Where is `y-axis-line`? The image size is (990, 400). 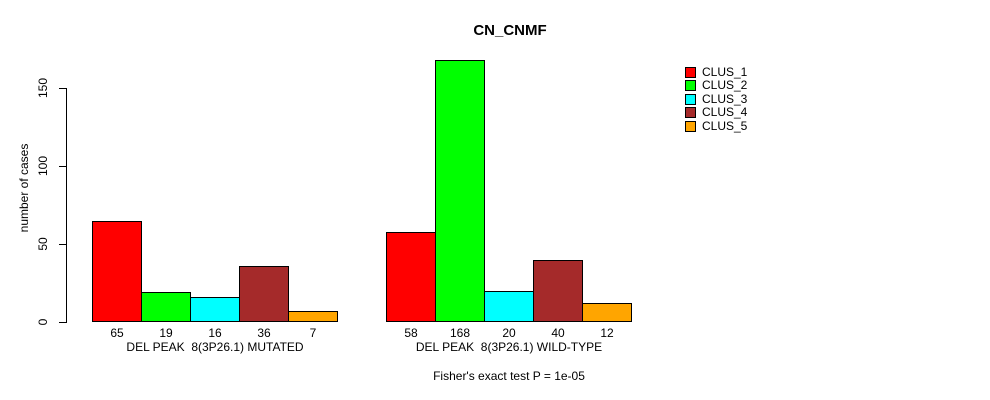 y-axis-line is located at coordinates (66, 205).